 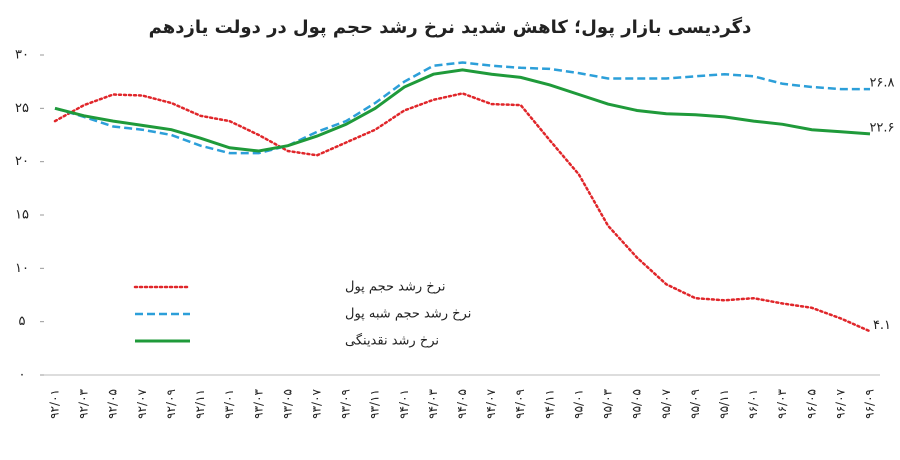 I want to click on x-tick-label: ۹۳/۱۱, so click(x=375, y=404).